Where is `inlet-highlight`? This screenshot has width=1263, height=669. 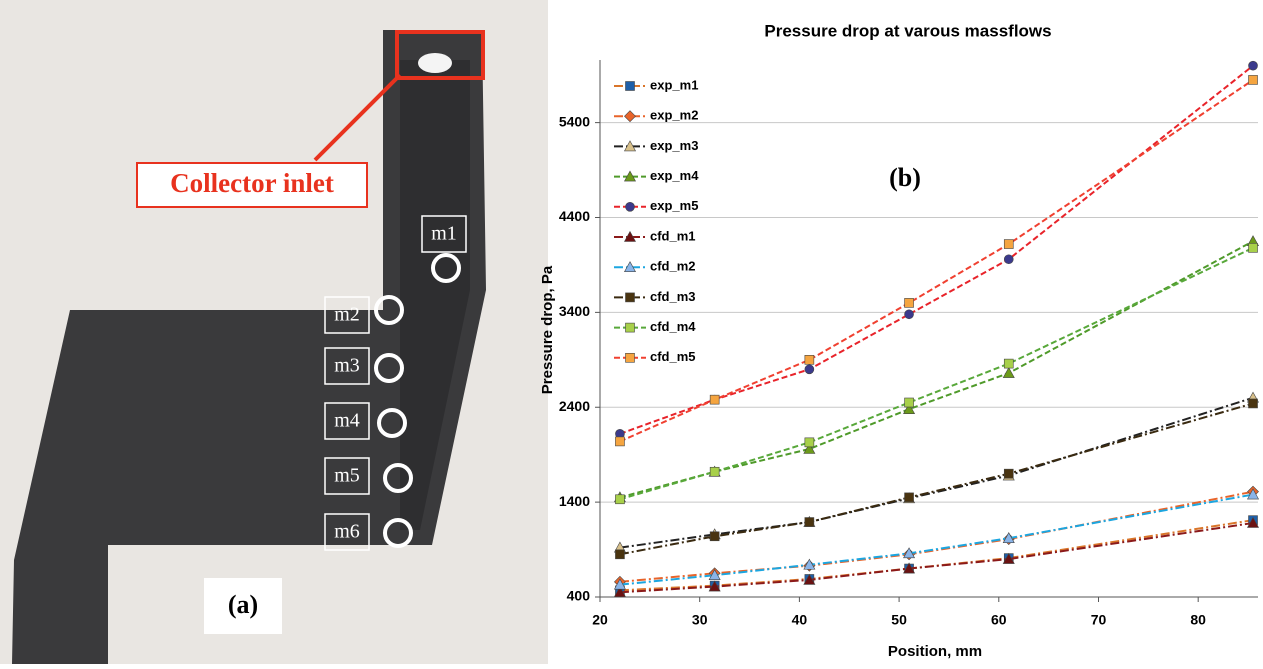
inlet-highlight is located at coordinates (440, 55).